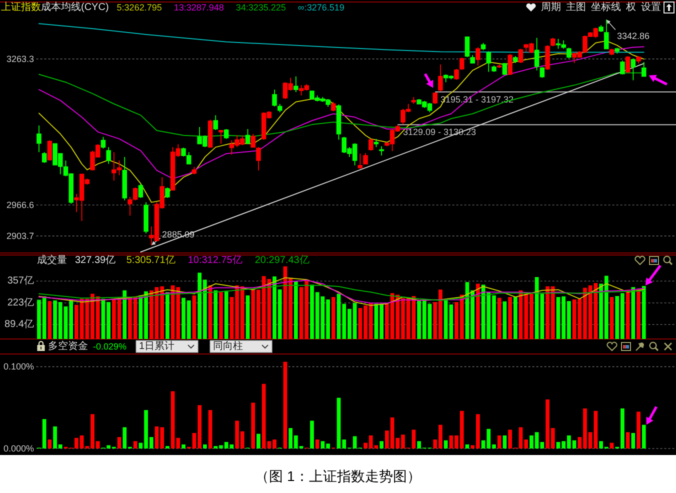 The height and width of the screenshot is (493, 676). I want to click on y-tick-label: 3263.3, so click(20, 59).